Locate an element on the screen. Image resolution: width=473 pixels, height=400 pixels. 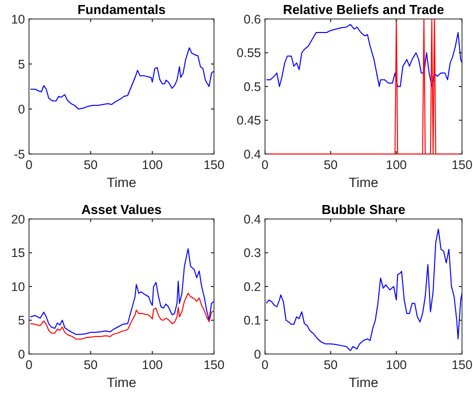
y-tick-label: 0.55 is located at coordinates (249, 53).